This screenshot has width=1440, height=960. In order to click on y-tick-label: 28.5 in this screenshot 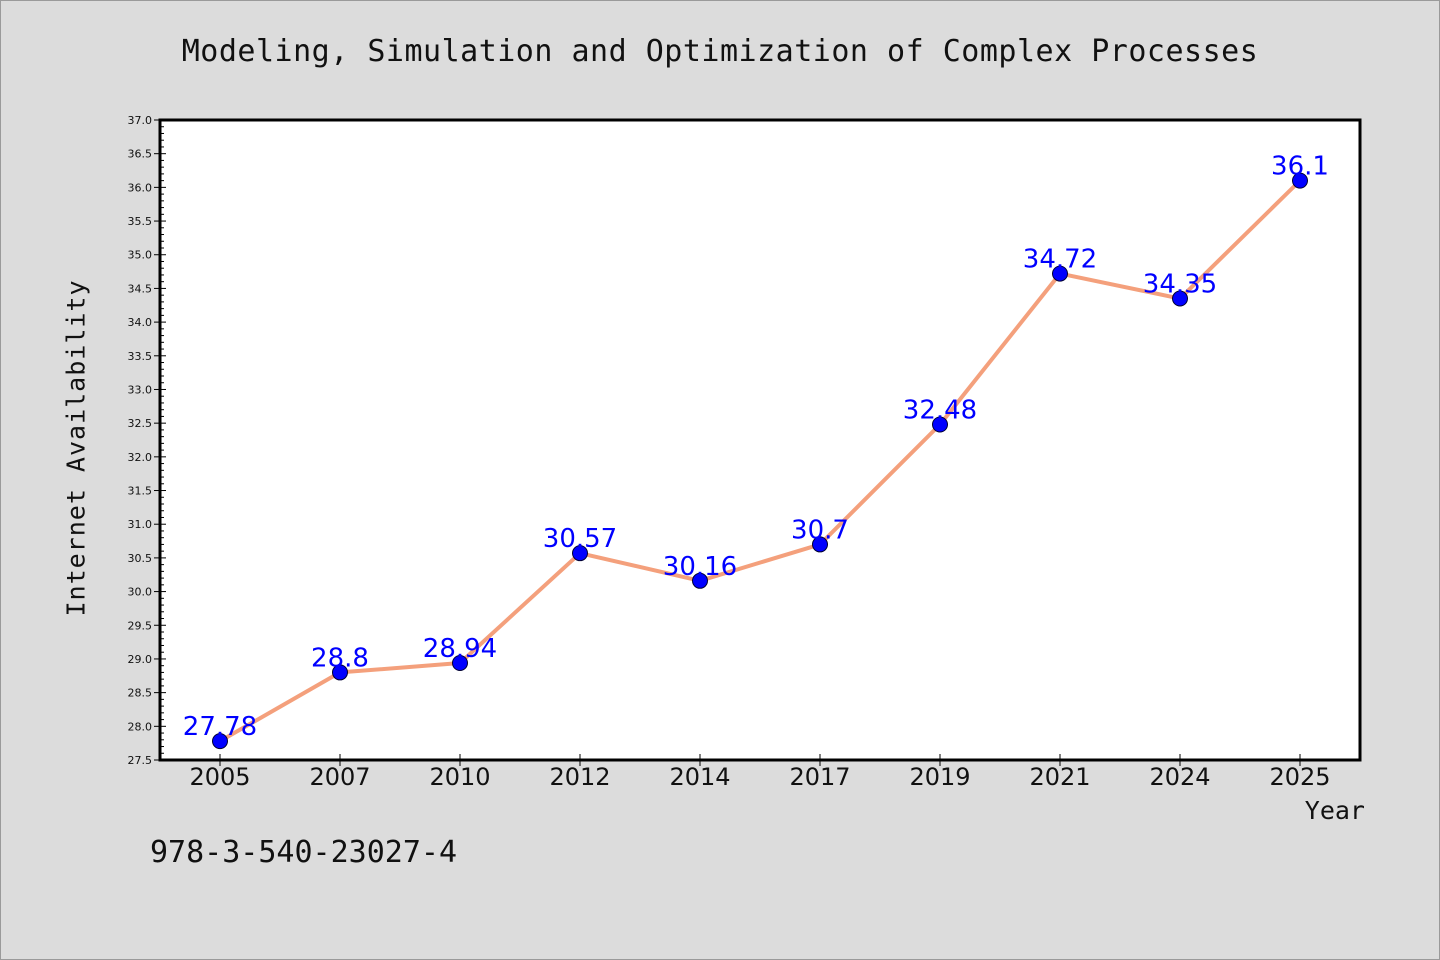, I will do `click(140, 693)`.